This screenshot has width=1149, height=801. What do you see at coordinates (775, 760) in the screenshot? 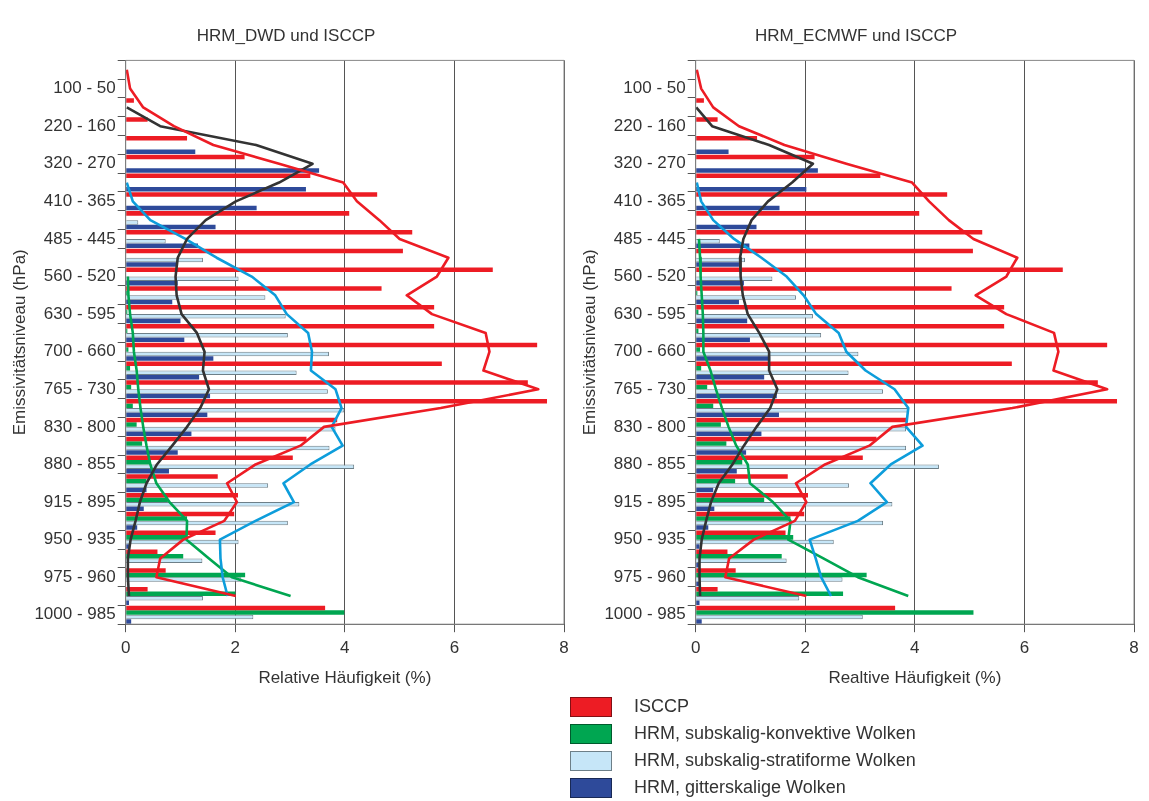
I see `legend-label: HRM, subskalig-stratiforme Wolken` at bounding box center [775, 760].